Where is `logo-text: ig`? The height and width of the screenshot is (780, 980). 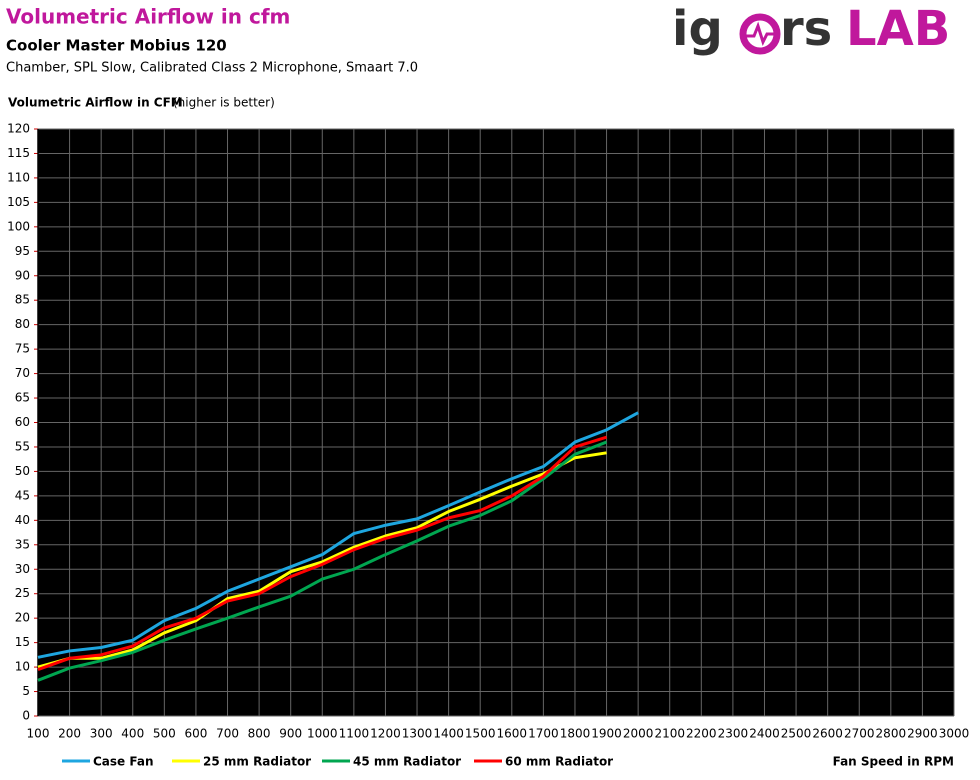 logo-text: ig is located at coordinates (697, 29).